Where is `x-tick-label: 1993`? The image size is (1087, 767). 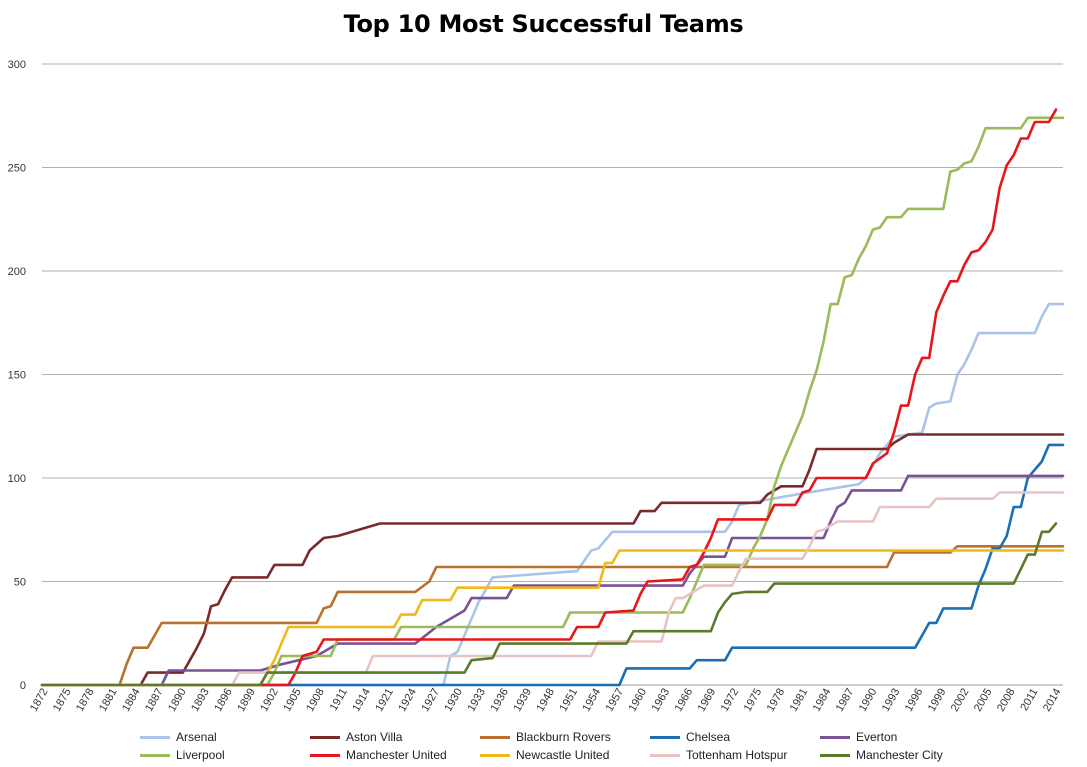 x-tick-label: 1993 is located at coordinates (891, 700).